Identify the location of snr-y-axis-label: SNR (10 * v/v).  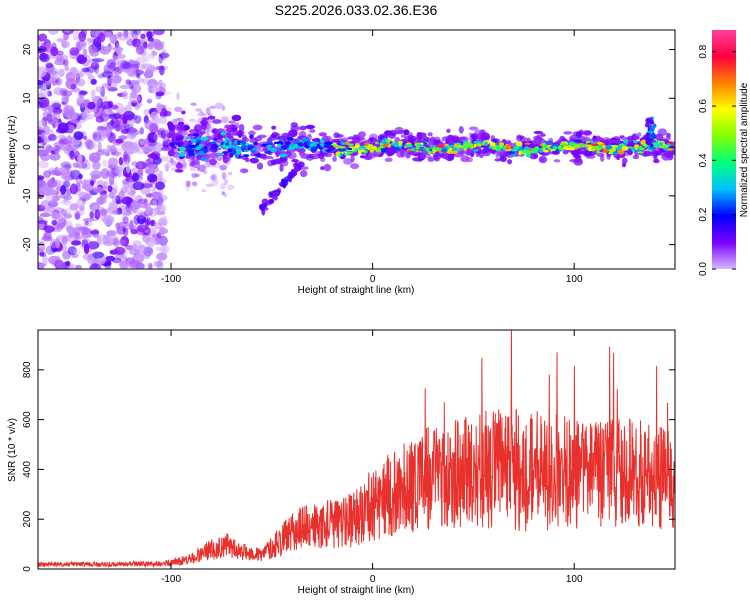
(12, 450).